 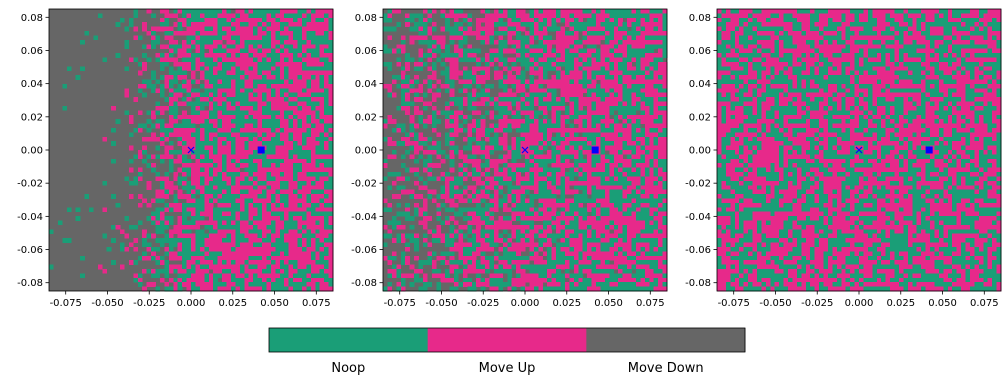 I want to click on legend: Noop Move Up Move Down, so click(x=507, y=351).